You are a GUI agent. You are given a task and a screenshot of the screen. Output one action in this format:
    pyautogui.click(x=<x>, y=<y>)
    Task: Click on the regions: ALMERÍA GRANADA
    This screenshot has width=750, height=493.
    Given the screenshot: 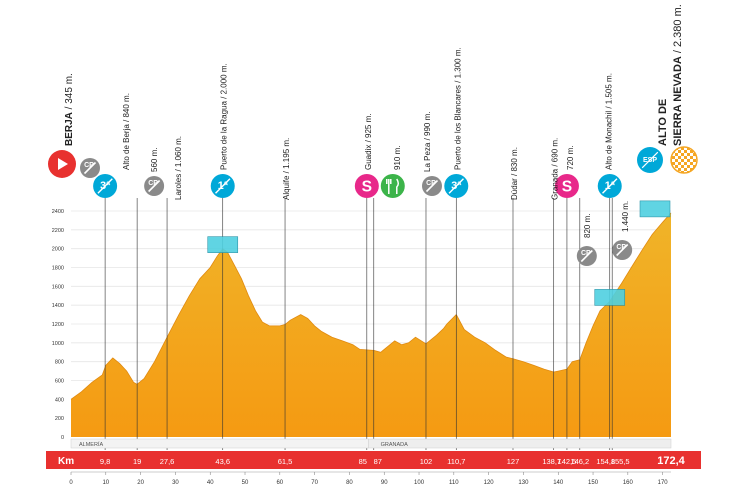 What is the action you would take?
    pyautogui.click(x=371, y=443)
    